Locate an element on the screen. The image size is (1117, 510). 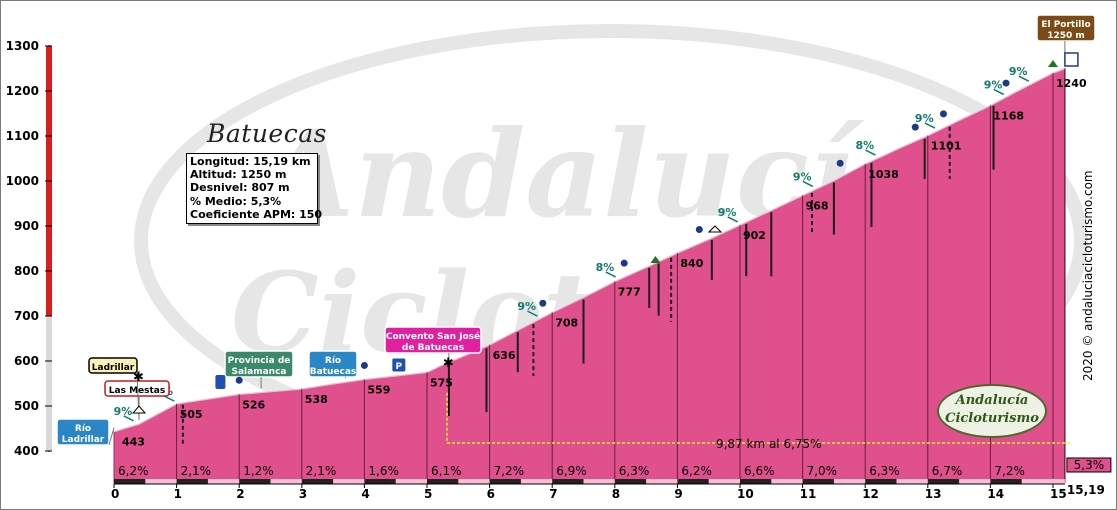
parking-icon-letter: P is located at coordinates (399, 367).